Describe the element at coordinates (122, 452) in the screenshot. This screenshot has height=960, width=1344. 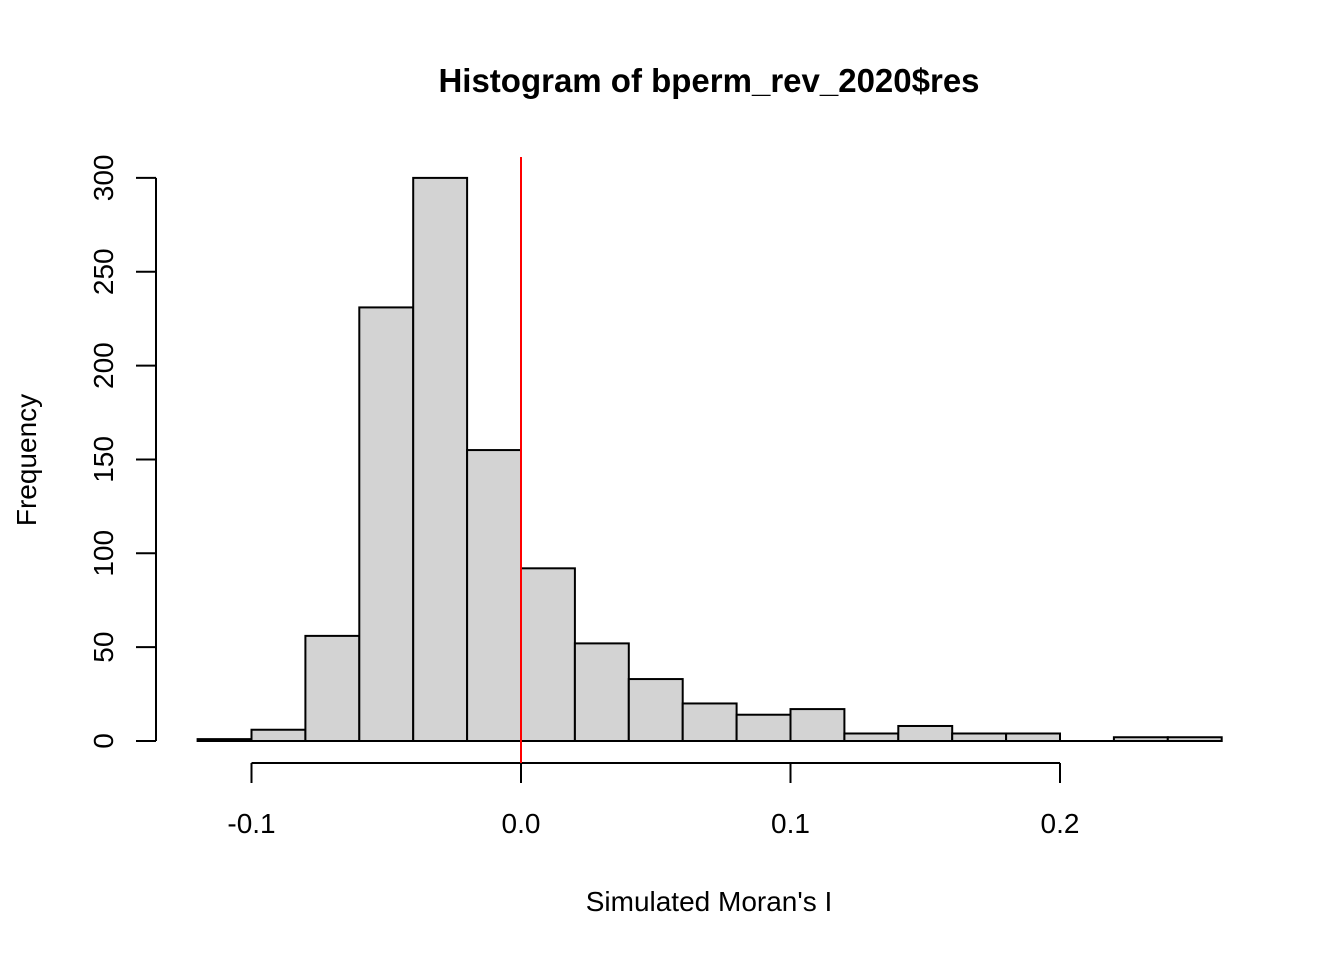
I see `y-axis: 0 50 100 150 200 250 300` at that location.